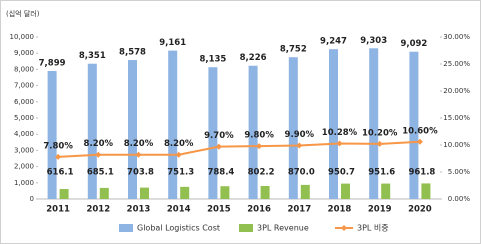 The image size is (481, 244). What do you see at coordinates (373, 228) in the screenshot?
I see `legend-label: 3PL 비중` at bounding box center [373, 228].